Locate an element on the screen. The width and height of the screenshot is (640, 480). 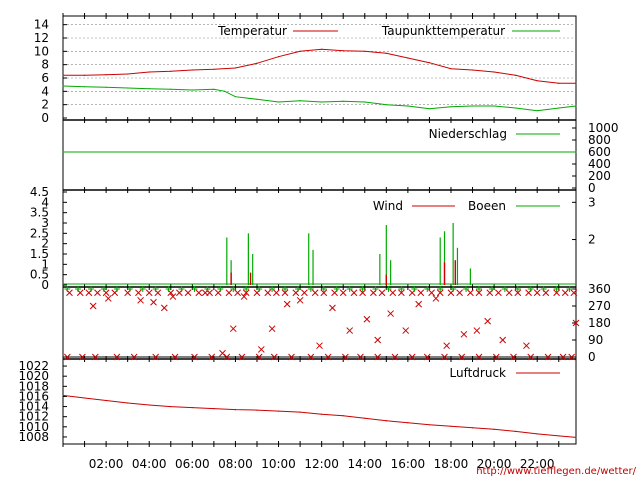
y-tick-label: 10 is located at coordinates (41, 51).